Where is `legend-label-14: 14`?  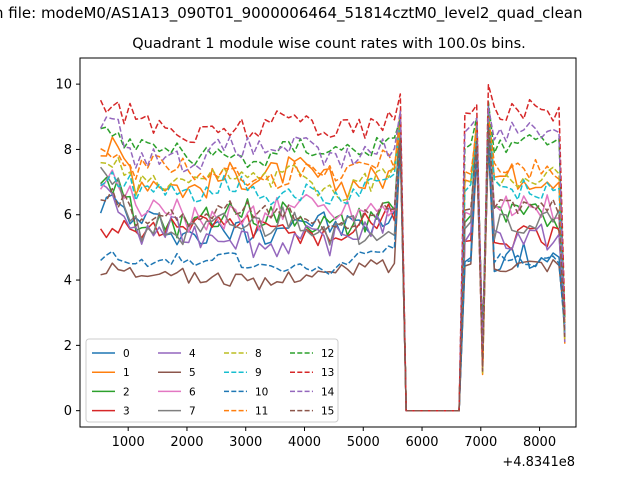
legend-label-14: 14 is located at coordinates (328, 392).